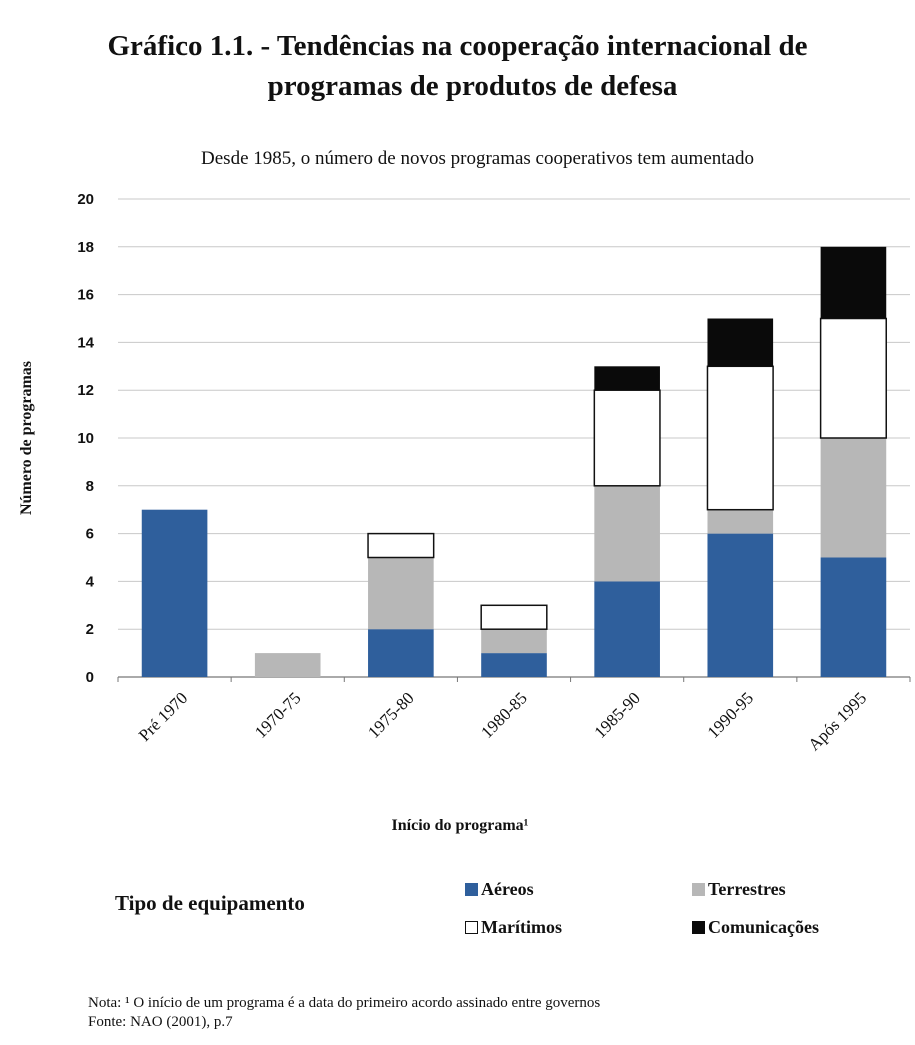 This screenshot has width=915, height=1045. Describe the element at coordinates (85, 342) in the screenshot. I see `y-tick-label: 14` at that location.